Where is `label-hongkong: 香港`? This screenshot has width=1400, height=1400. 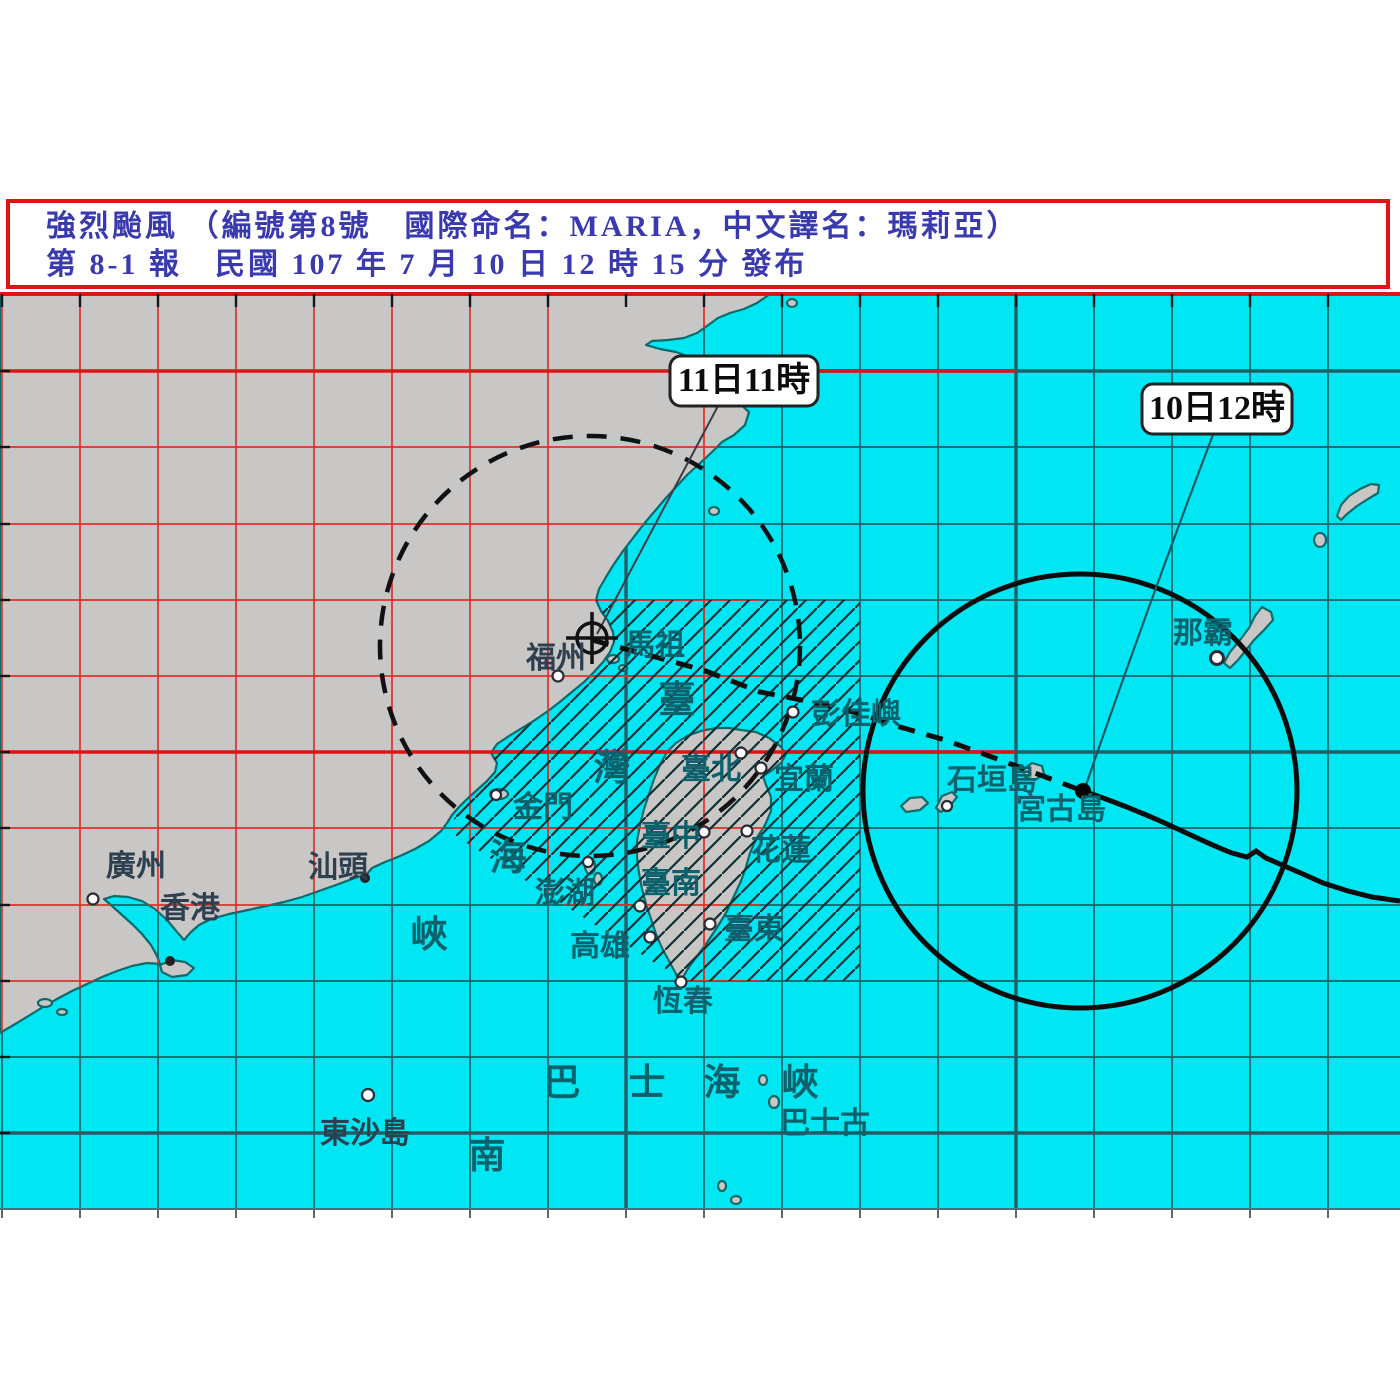 label-hongkong: 香港 is located at coordinates (190, 908).